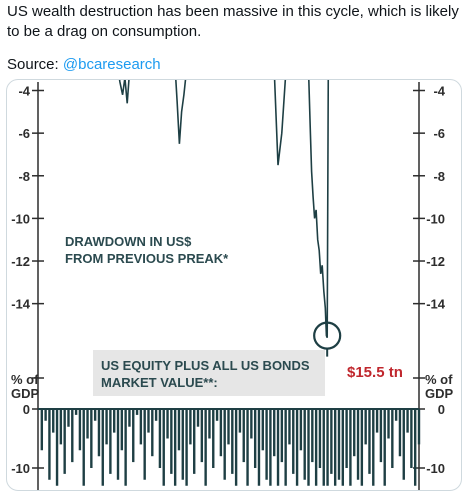 This screenshot has width=468, height=491. What do you see at coordinates (436, 304) in the screenshot?
I see `top-right-tick-label: -14` at bounding box center [436, 304].